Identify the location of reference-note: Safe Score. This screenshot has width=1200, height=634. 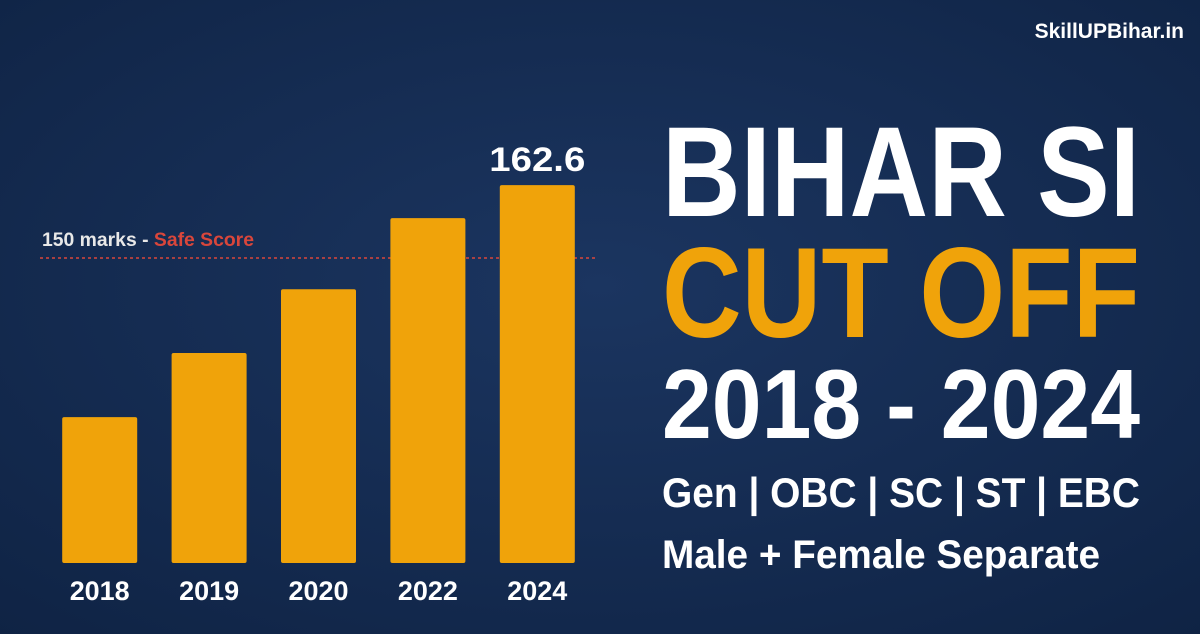
(204, 240).